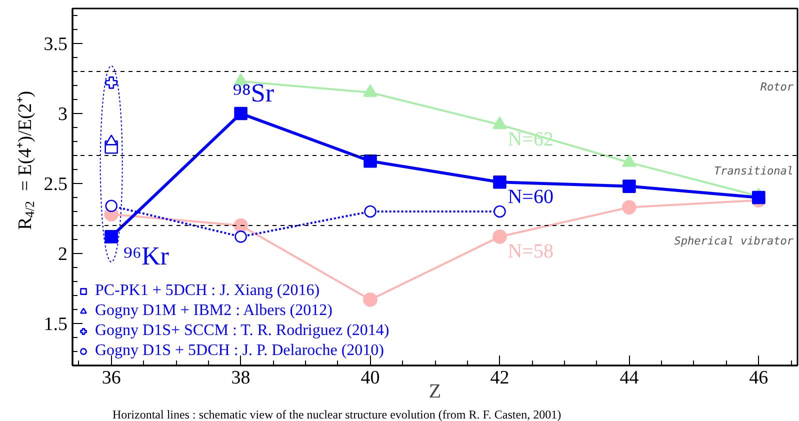 This screenshot has width=799, height=421. What do you see at coordinates (239, 351) in the screenshot?
I see `legend-label: Gogny D1S + 5DCH : J. P. Delaroche (2010)` at bounding box center [239, 351].